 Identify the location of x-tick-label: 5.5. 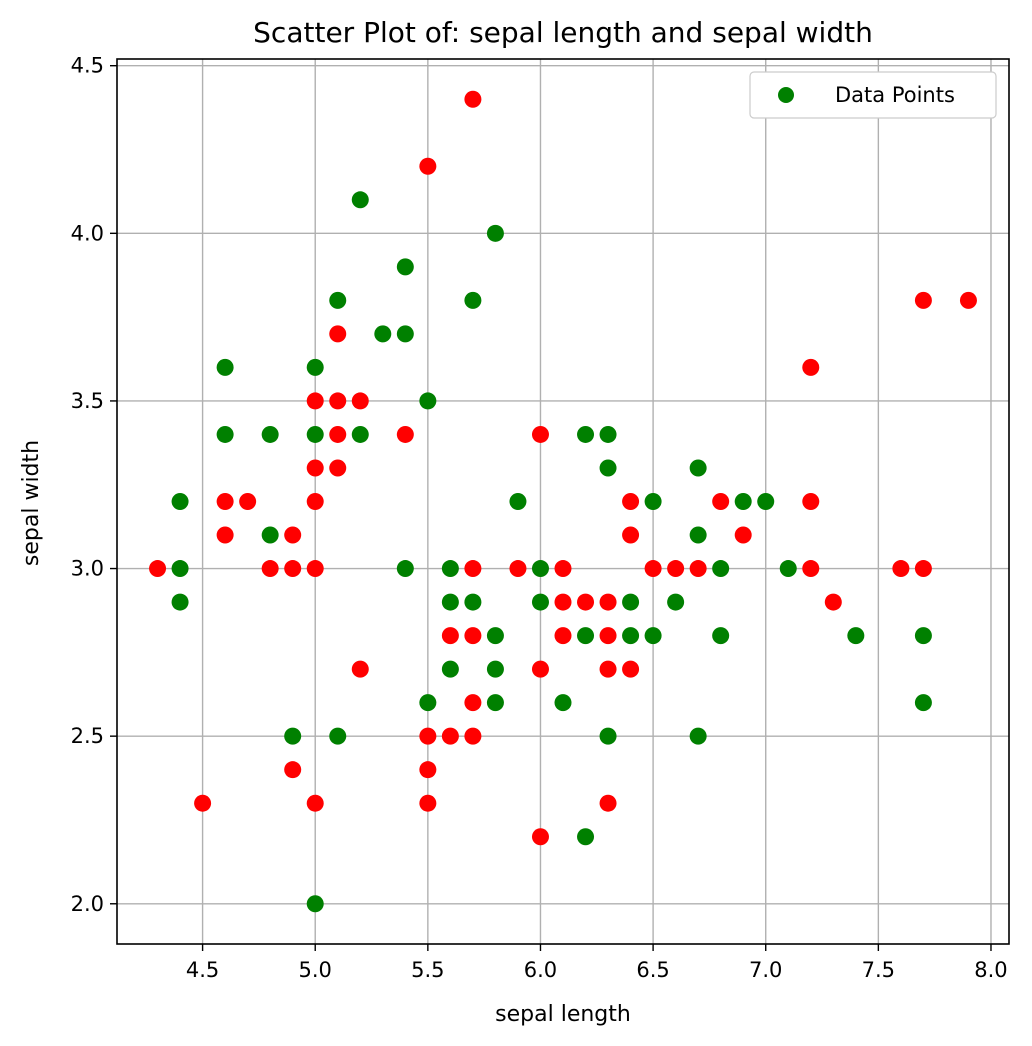
(427, 970).